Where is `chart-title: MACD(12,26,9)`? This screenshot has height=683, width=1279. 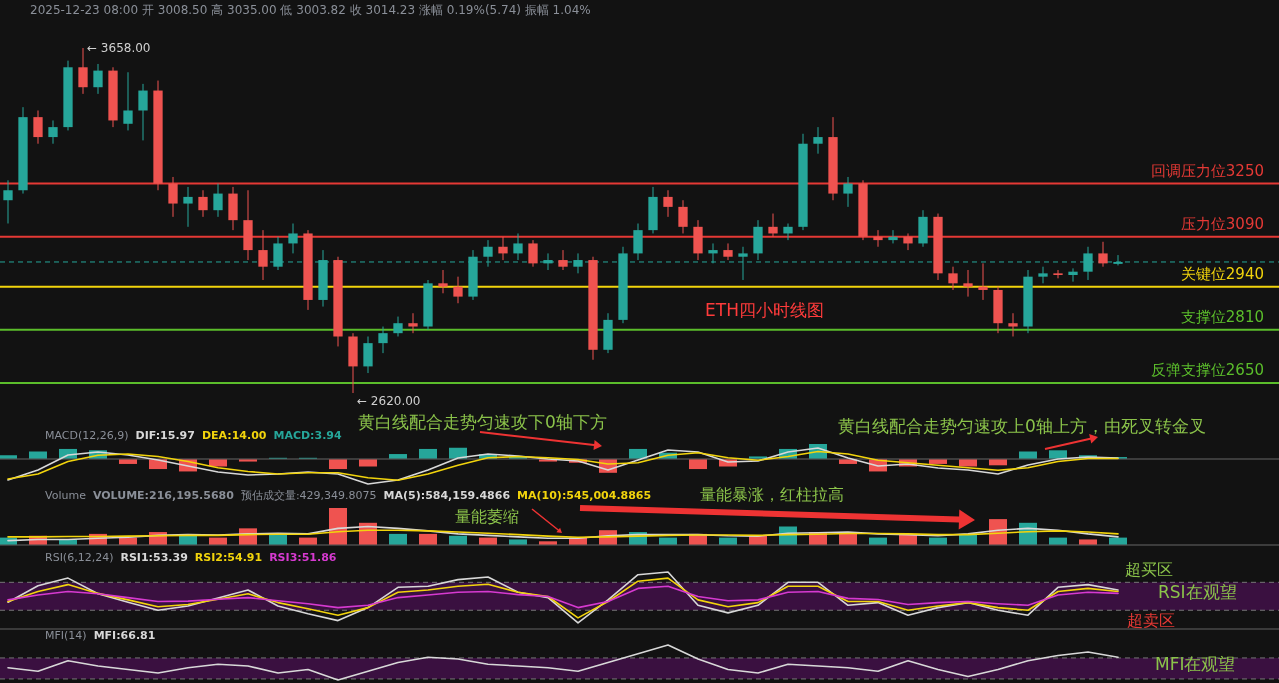
chart-title: MACD(12,26,9) is located at coordinates (87, 435).